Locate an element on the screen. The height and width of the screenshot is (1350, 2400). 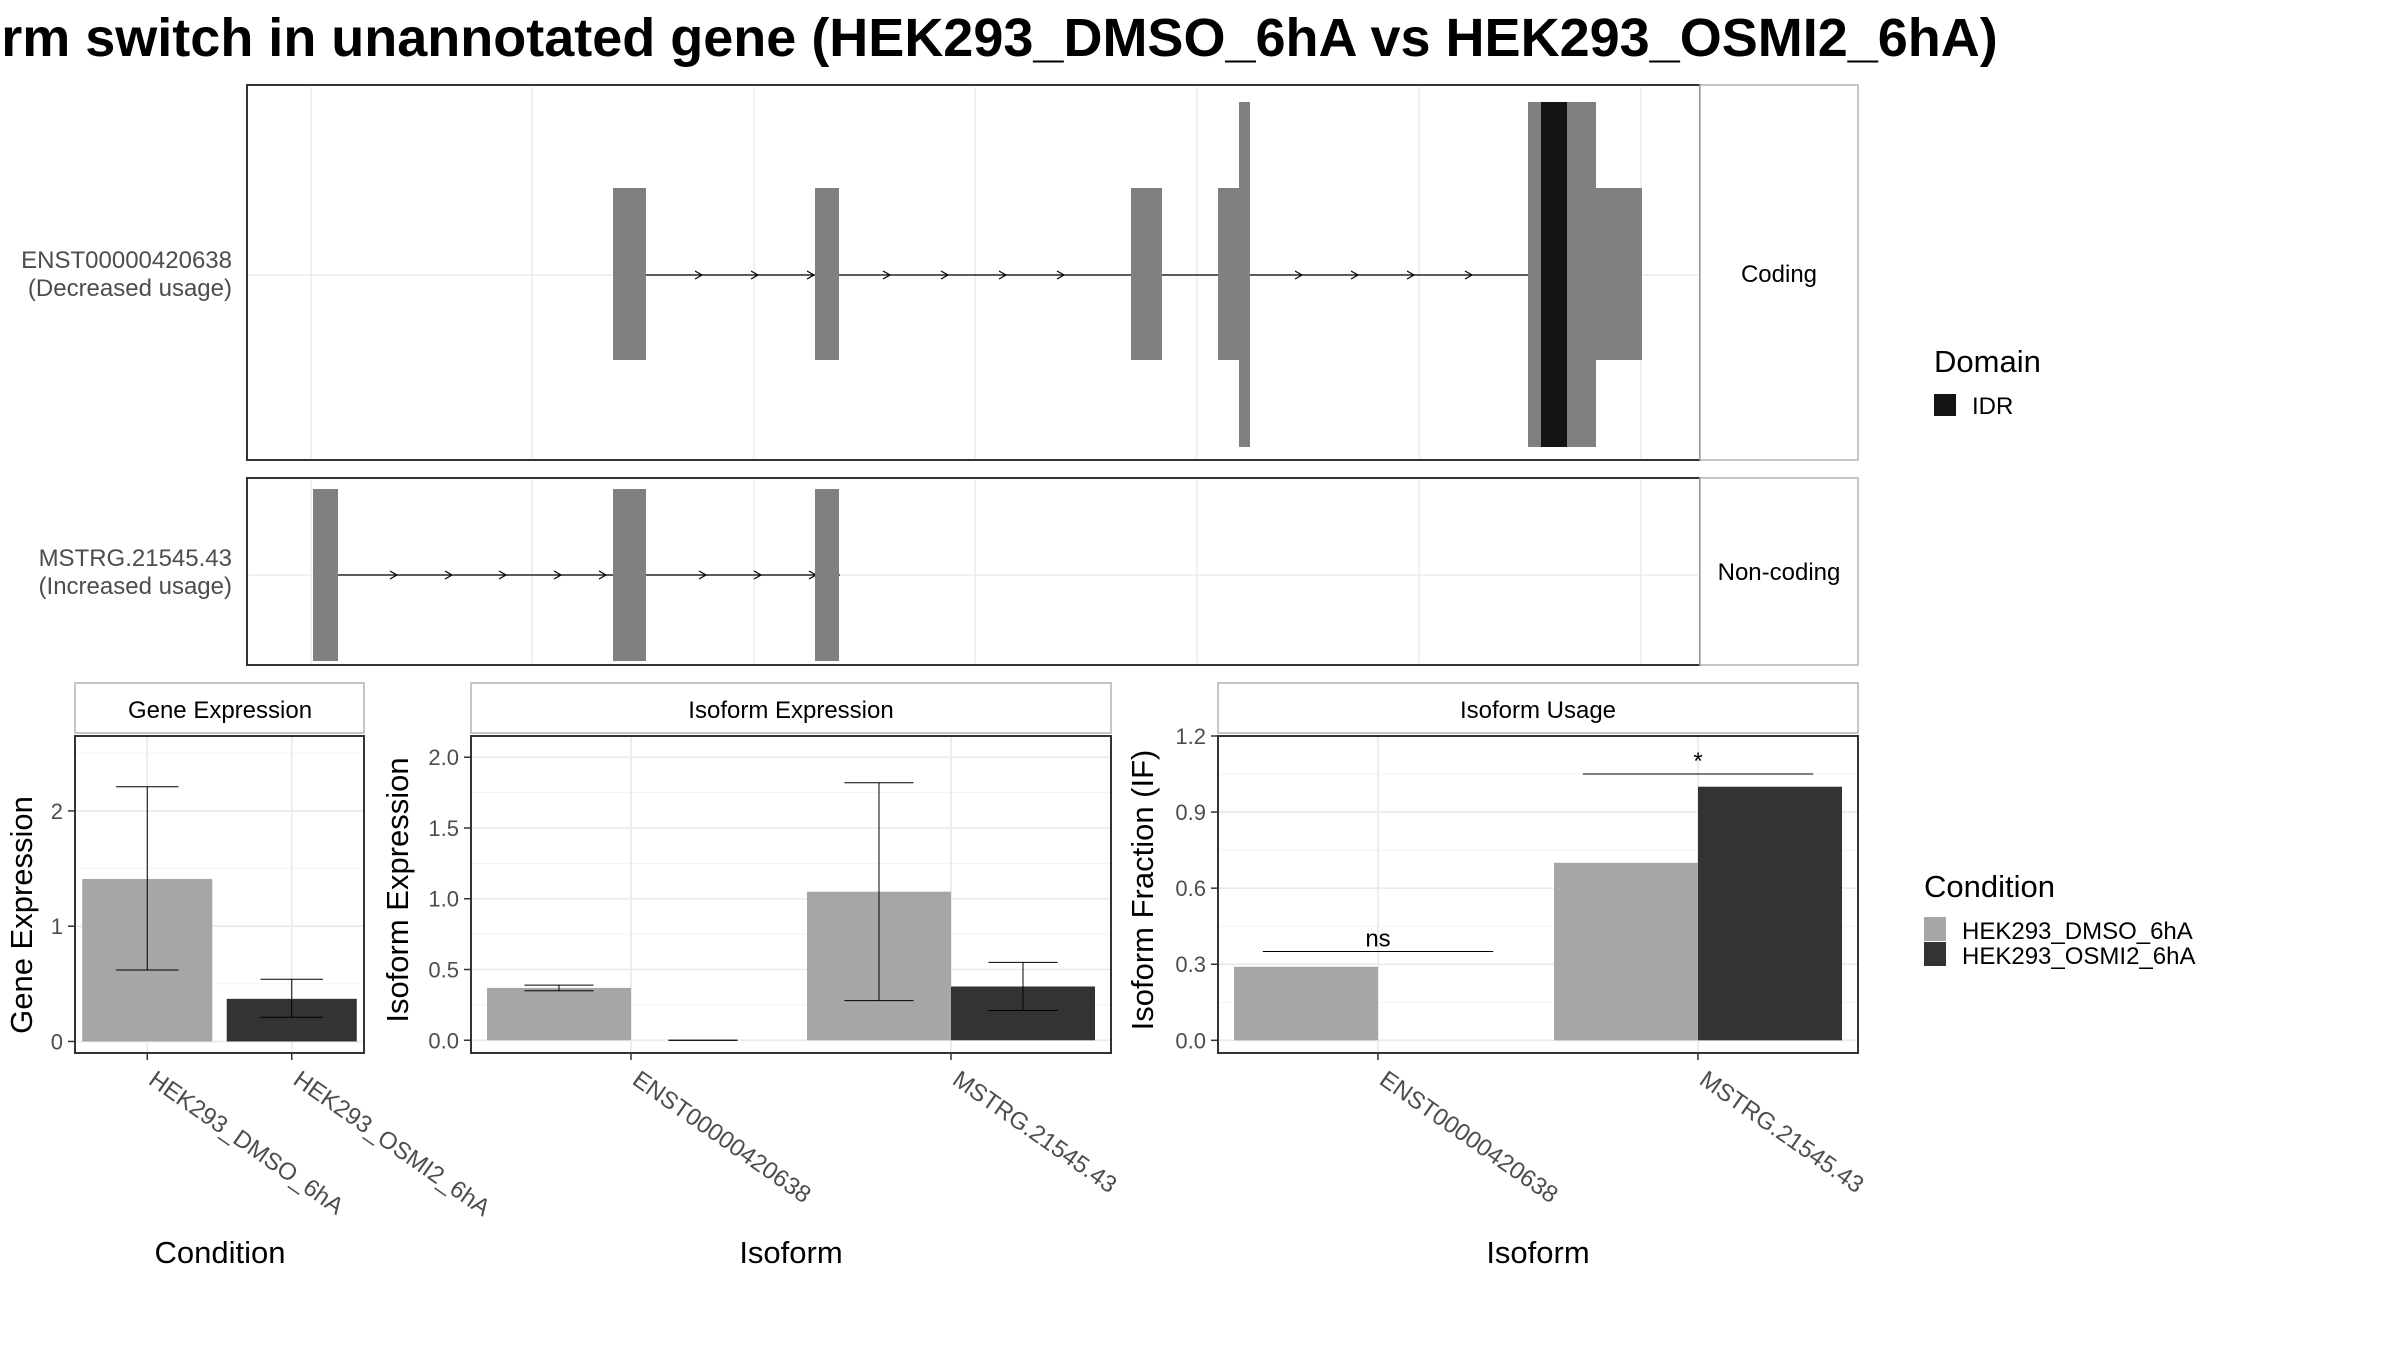
condition-legend-label-osmi2: HEK293_OSMI2_6hA is located at coordinates (2078, 956).